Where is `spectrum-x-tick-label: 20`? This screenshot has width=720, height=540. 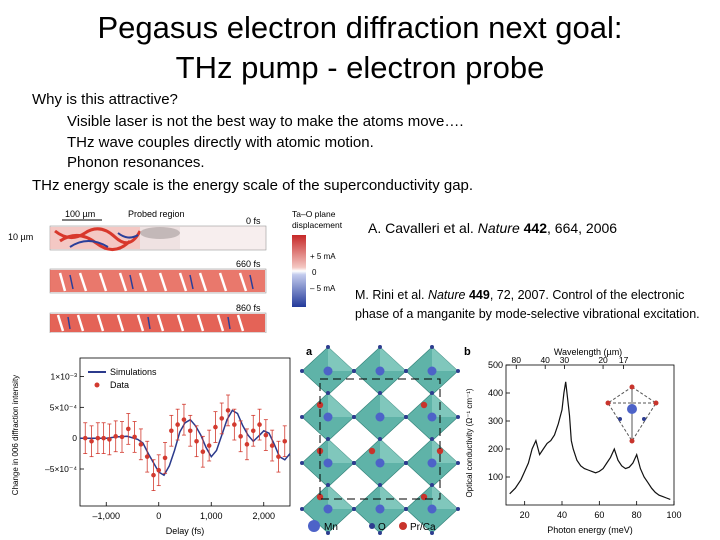 spectrum-x-tick-label: 20 is located at coordinates (525, 515).